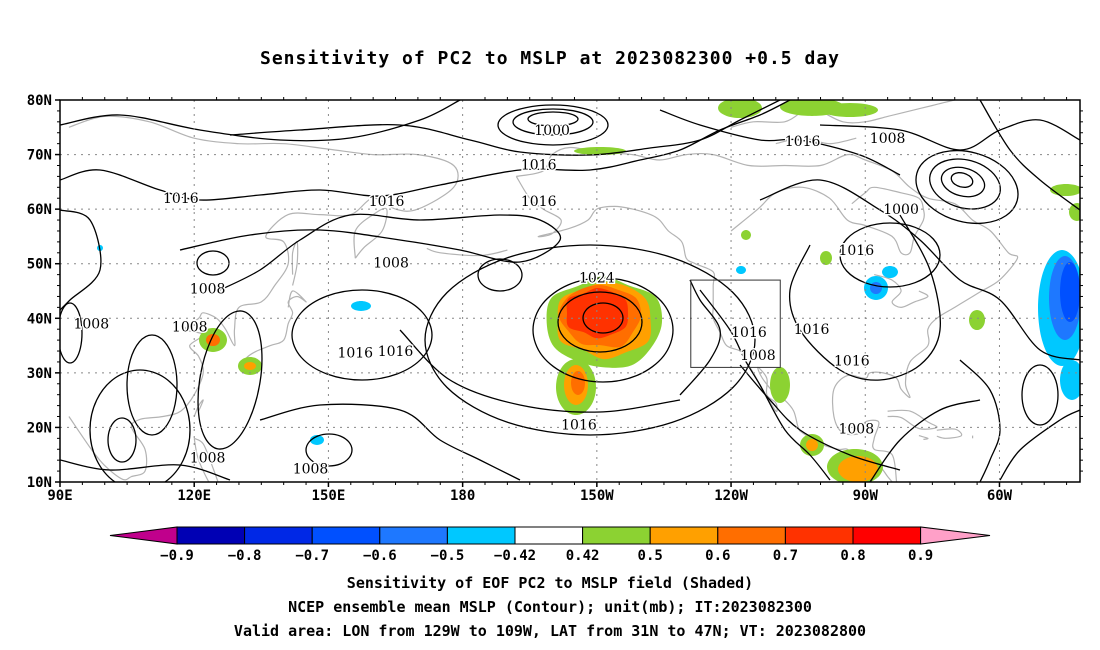 Image resolution: width=1100 pixels, height=650 pixels. What do you see at coordinates (552, 131) in the screenshot?
I see `contour-label: 1000` at bounding box center [552, 131].